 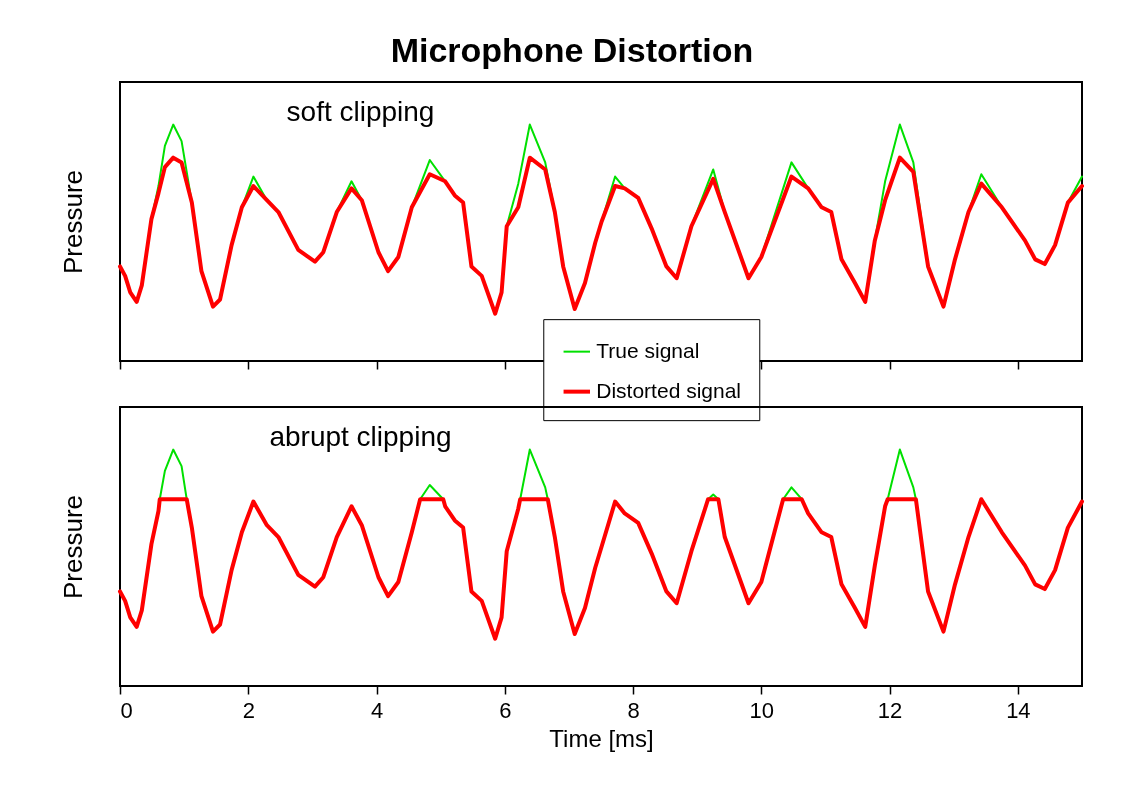 I want to click on x-axis-title: Time [ms], so click(x=601, y=738).